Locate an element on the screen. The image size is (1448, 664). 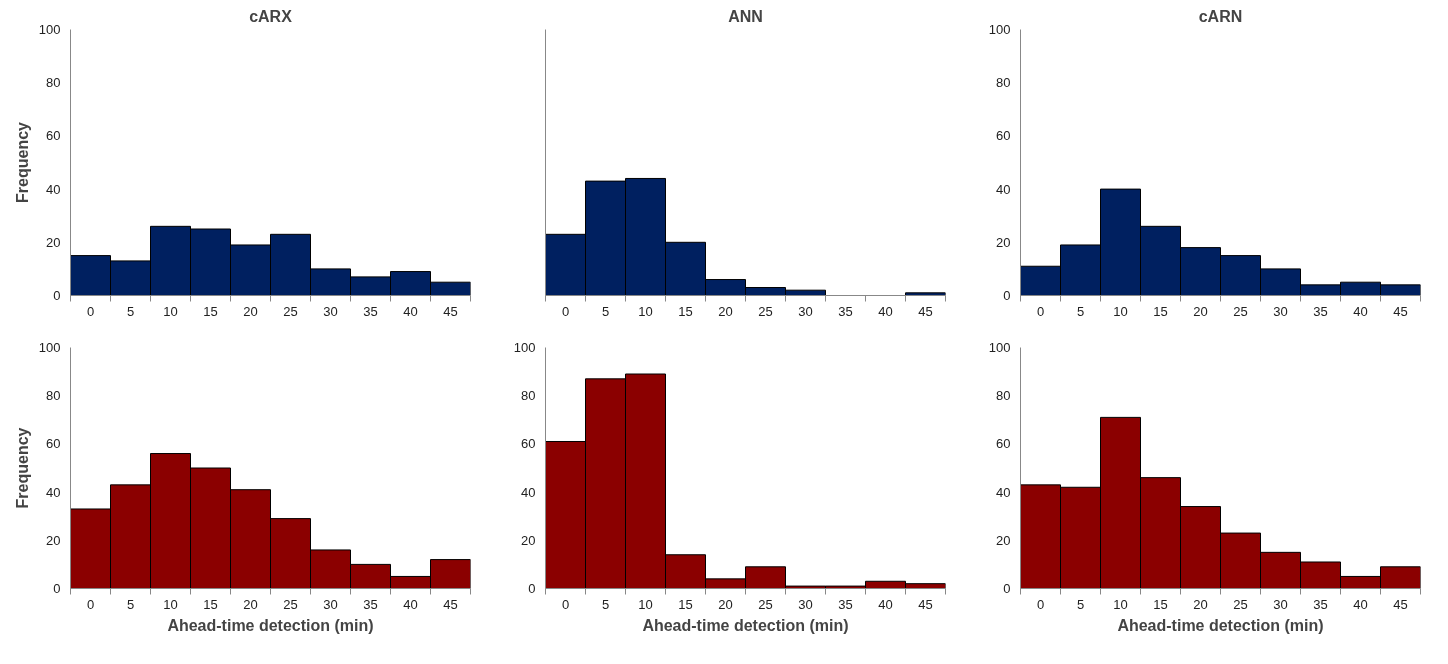
chart-title: ANN is located at coordinates (745, 16).